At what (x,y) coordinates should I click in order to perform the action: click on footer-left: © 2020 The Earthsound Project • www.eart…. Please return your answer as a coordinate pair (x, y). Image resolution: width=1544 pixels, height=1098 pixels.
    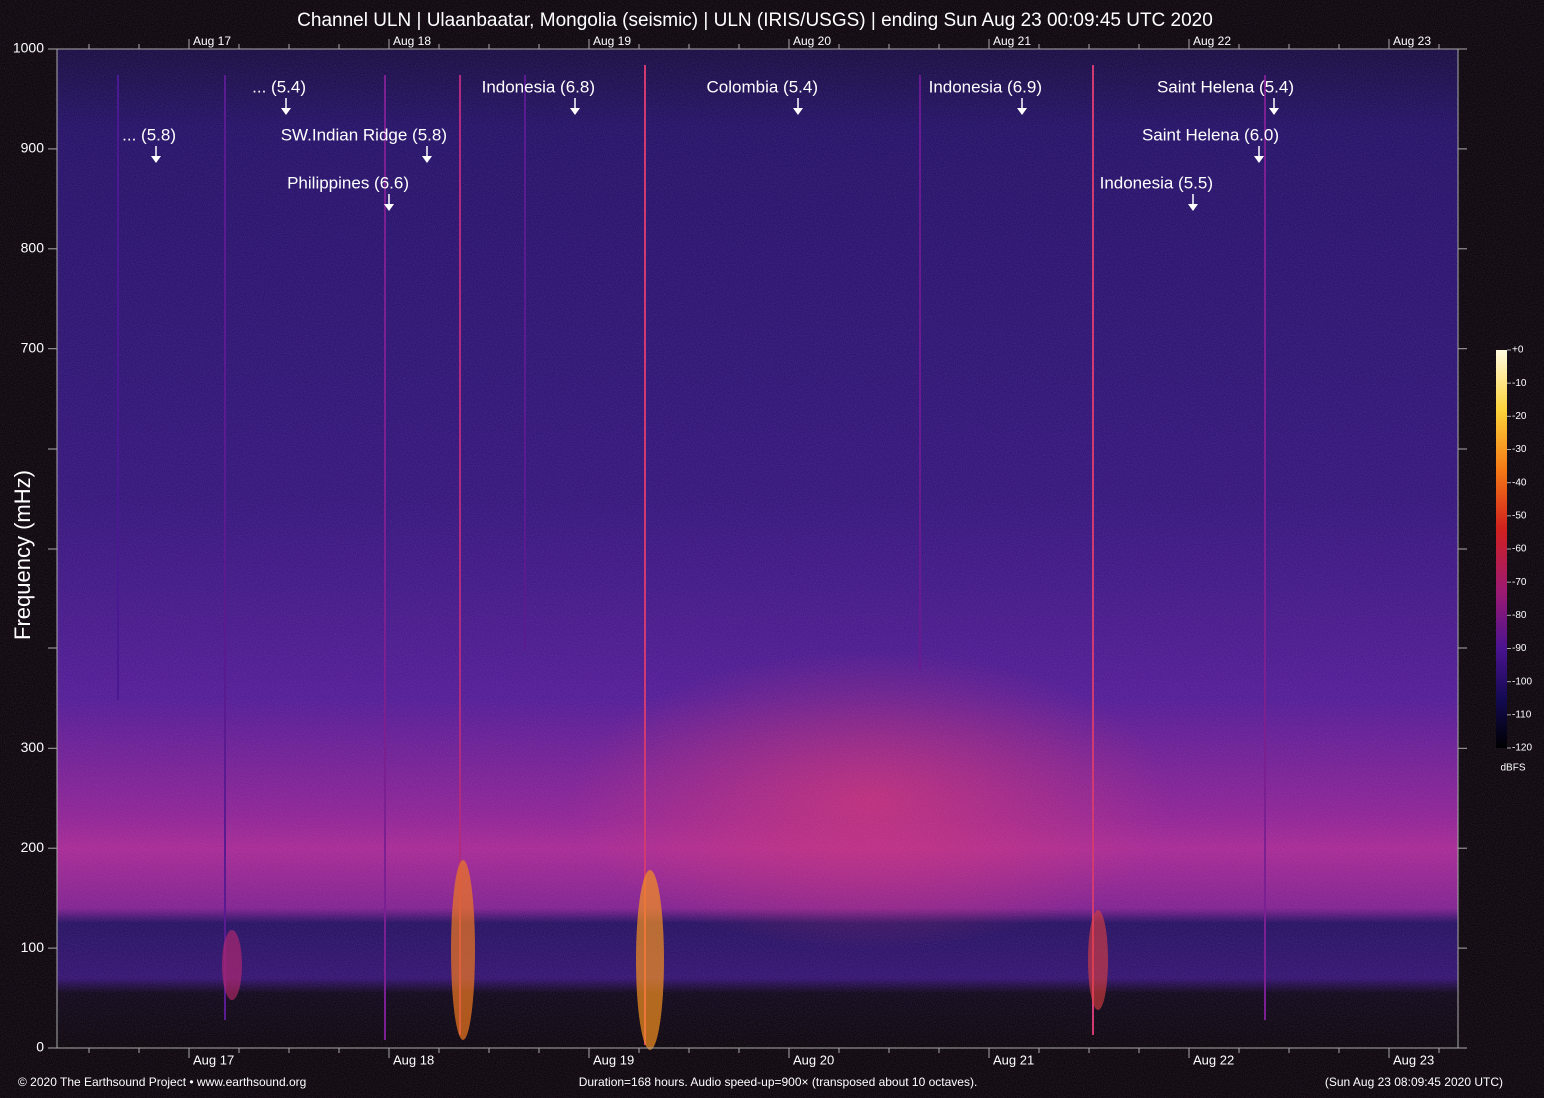
    Looking at the image, I should click on (162, 1082).